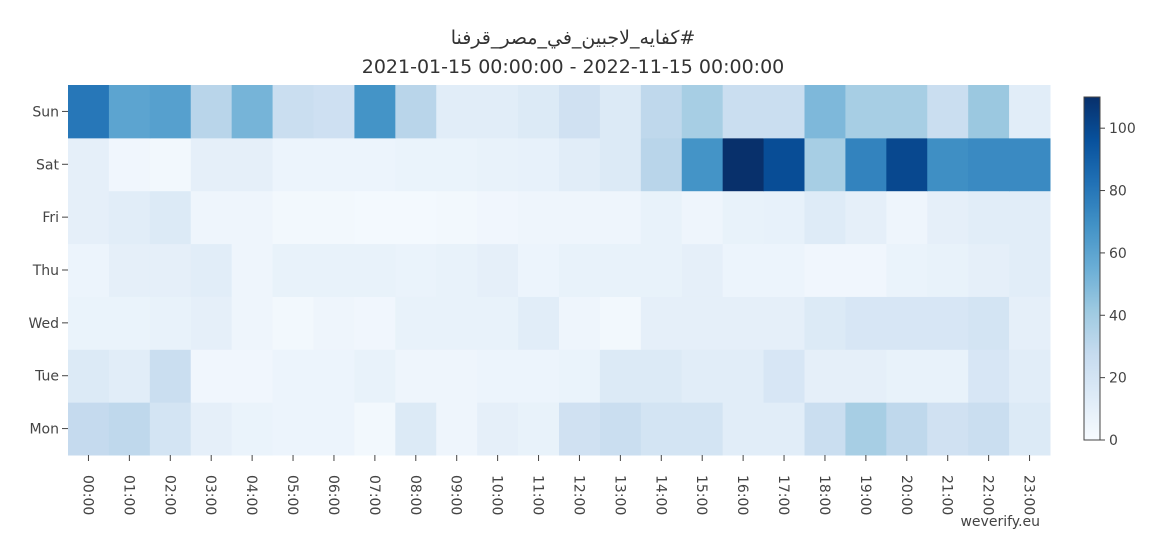  I want to click on x-tick-label: 22:00, so click(988, 495).